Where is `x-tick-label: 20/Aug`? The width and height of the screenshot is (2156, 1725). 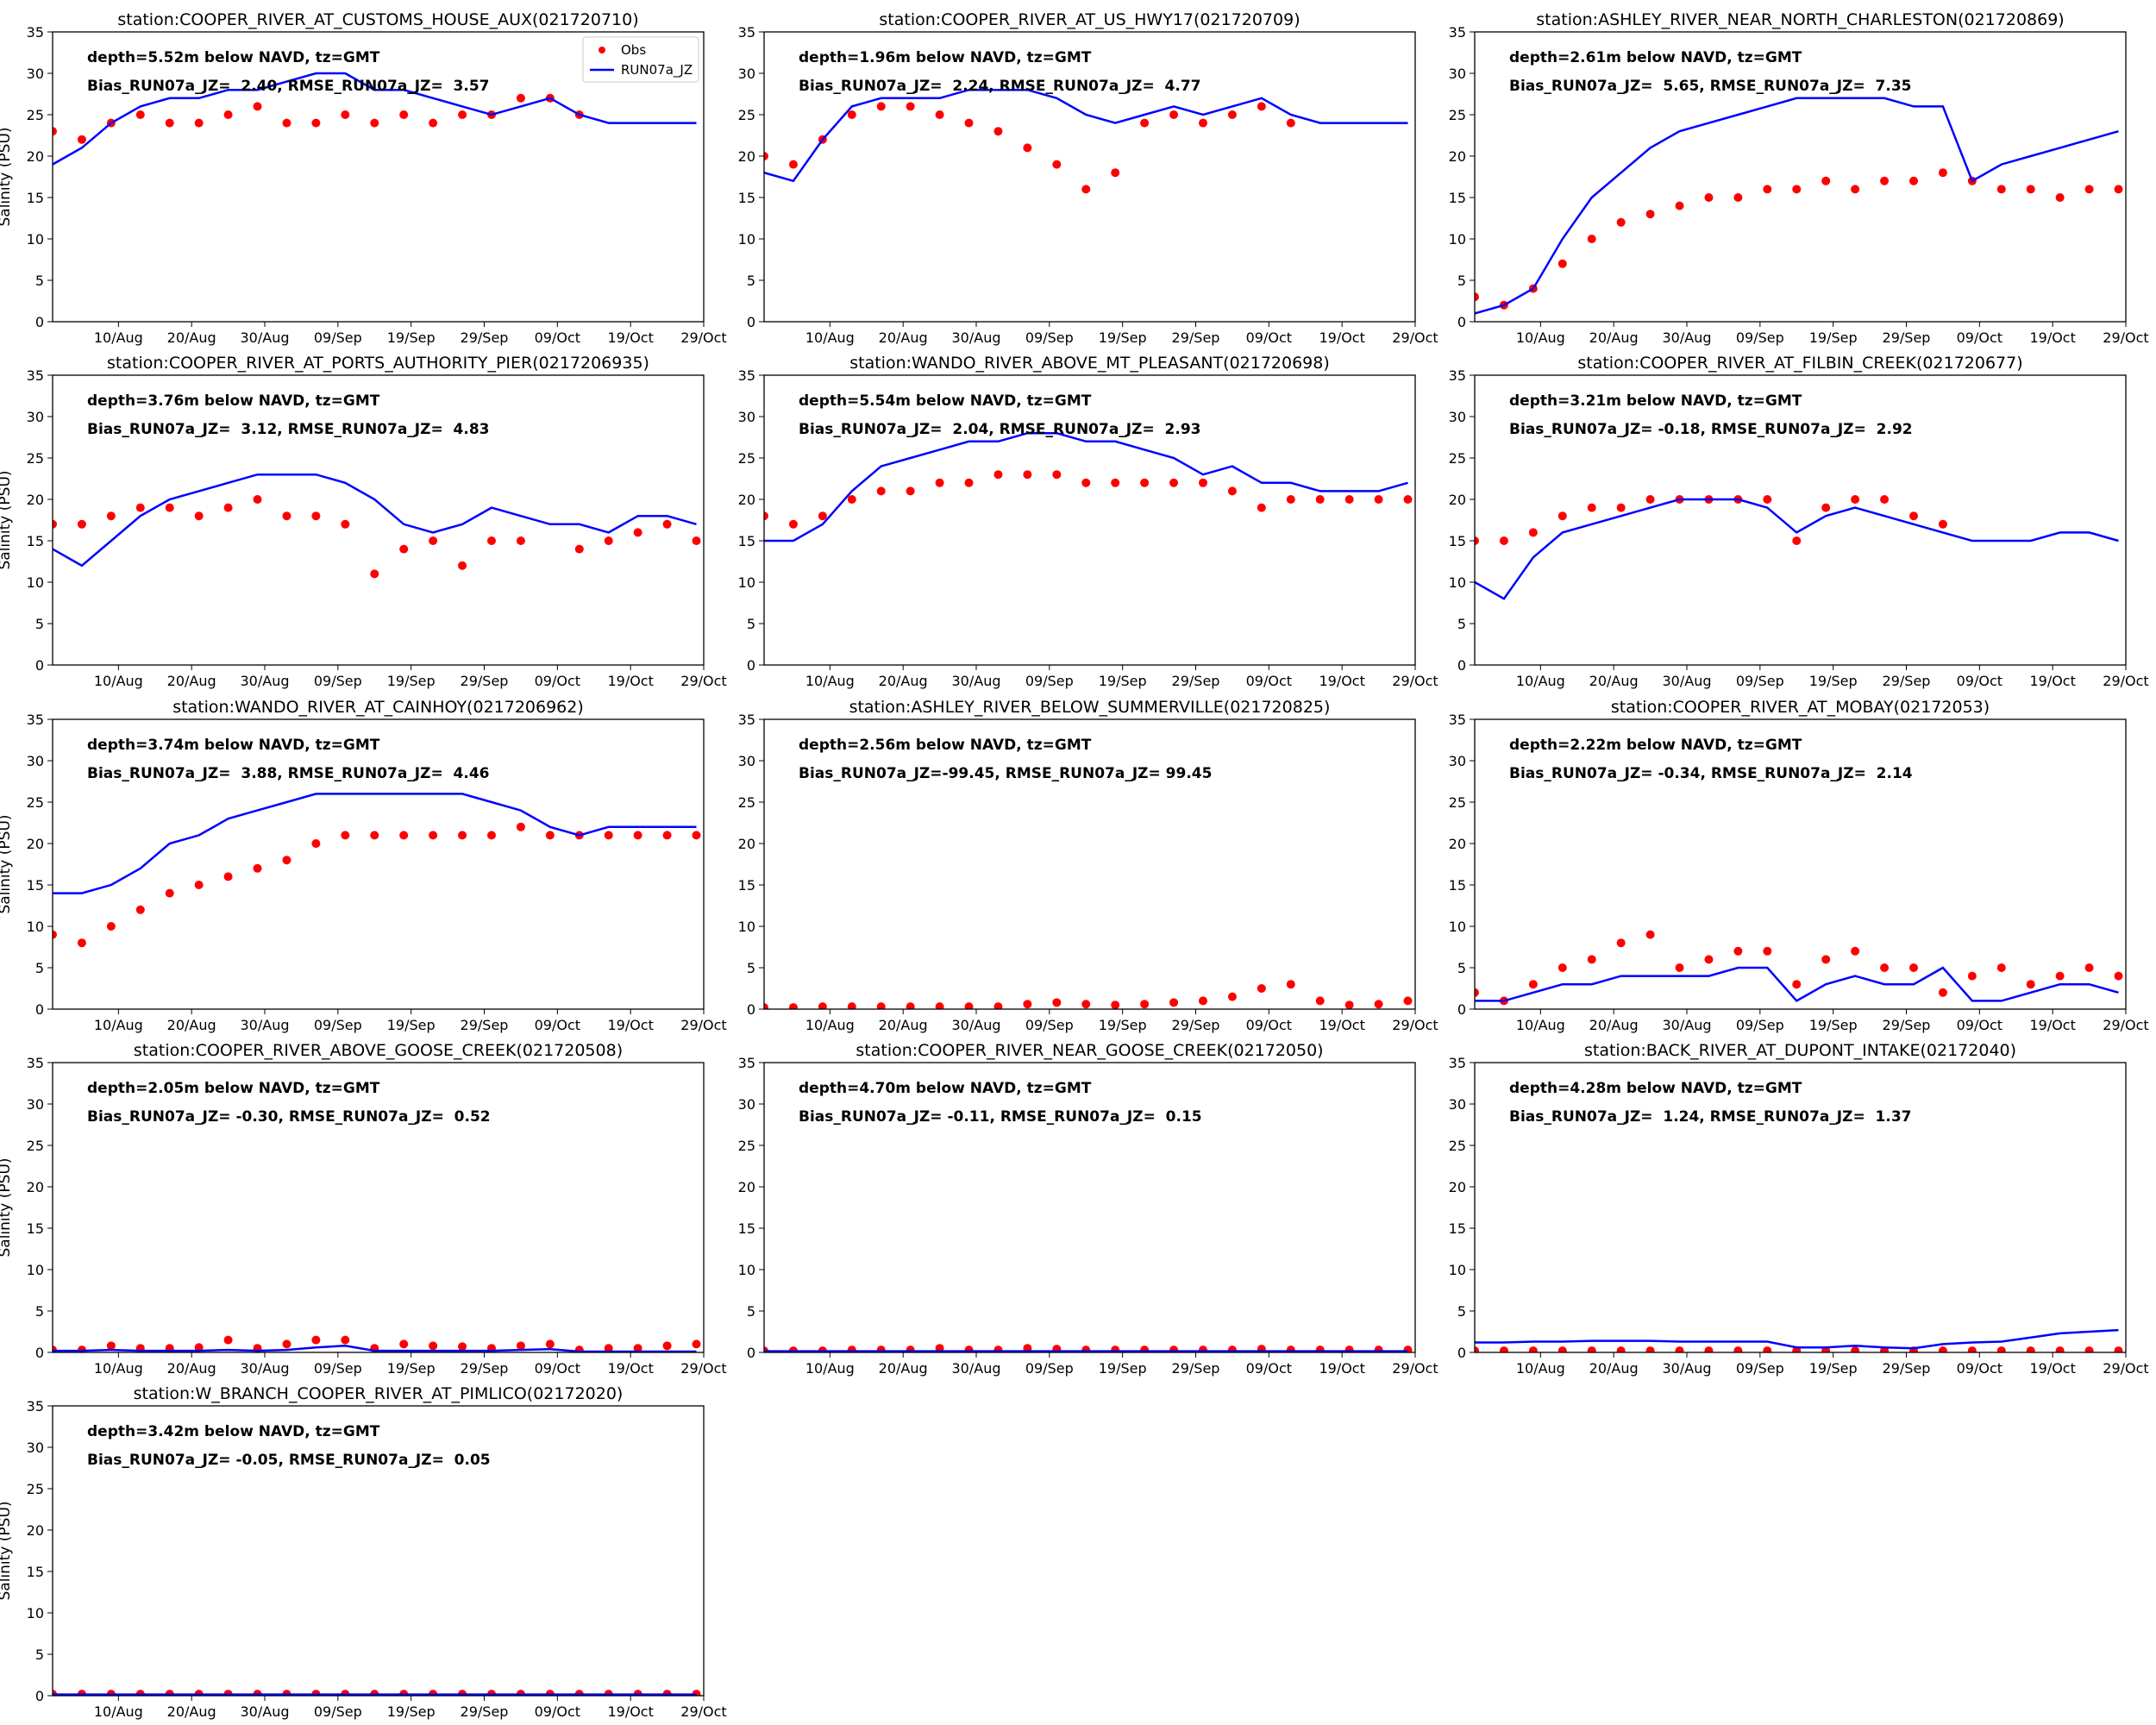 x-tick-label: 20/Aug is located at coordinates (1614, 1369).